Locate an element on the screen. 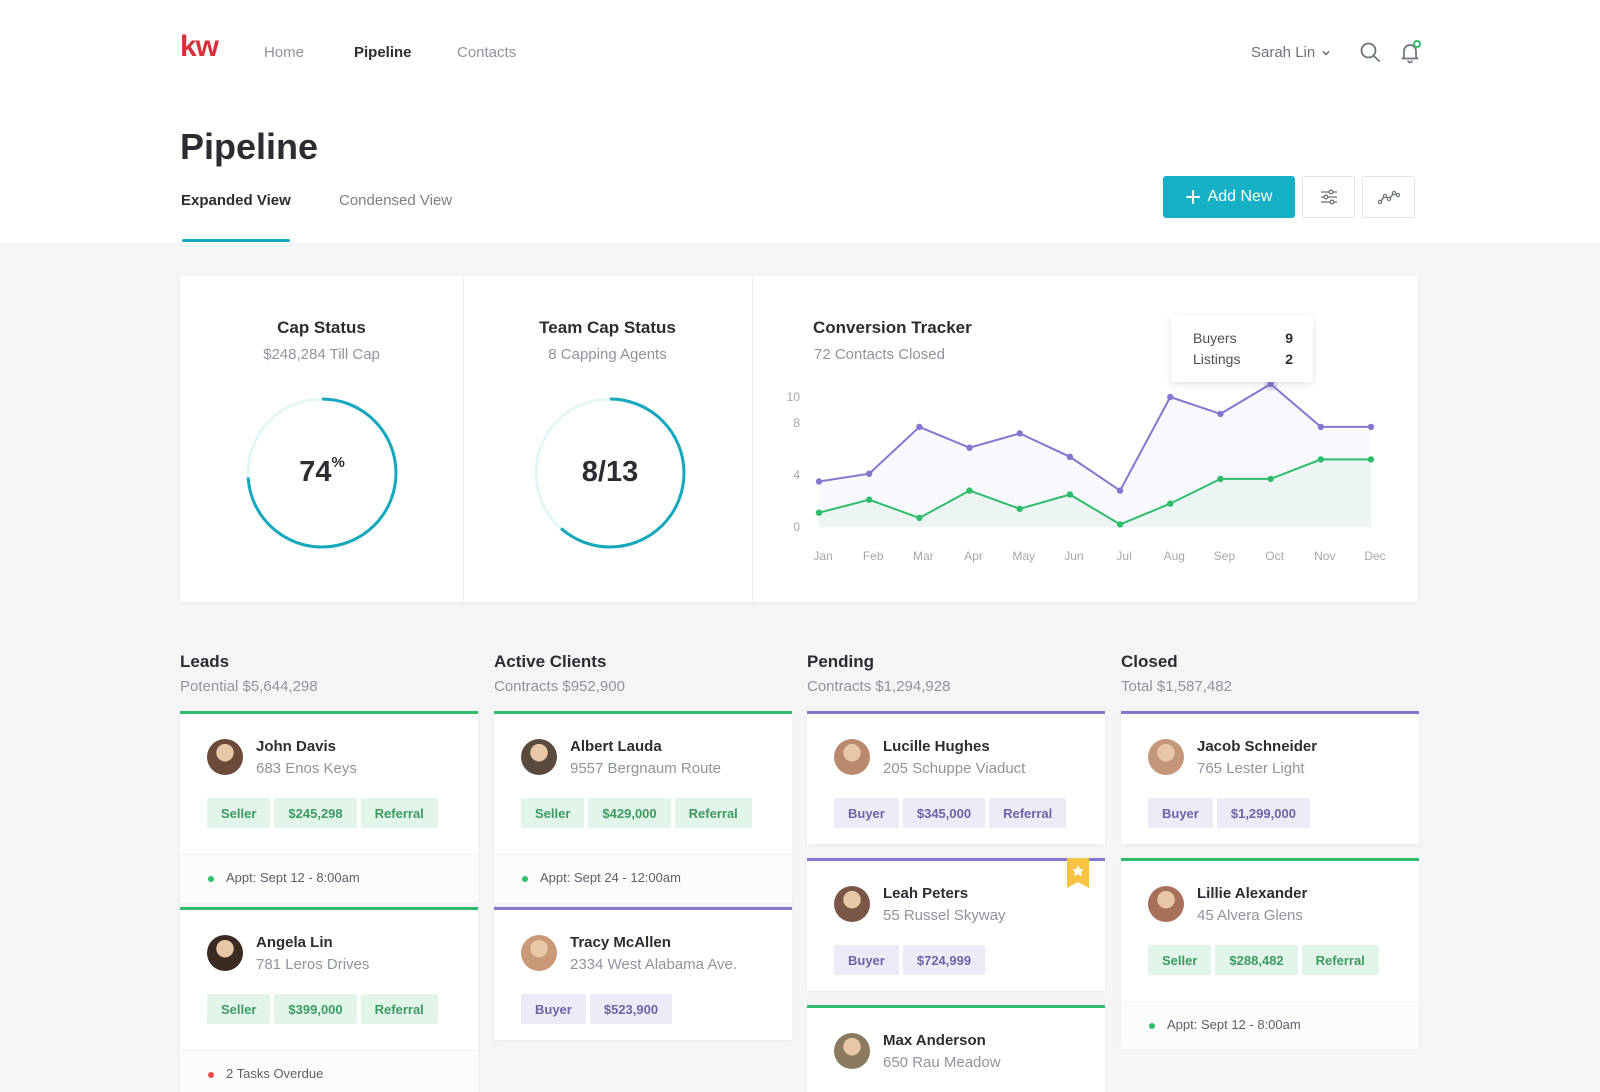  line-chart-icon is located at coordinates (1388, 197).